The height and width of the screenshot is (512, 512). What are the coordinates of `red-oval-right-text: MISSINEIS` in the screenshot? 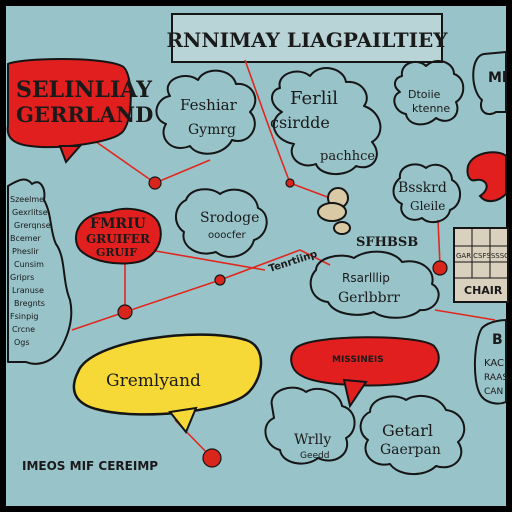 It's located at (358, 360).